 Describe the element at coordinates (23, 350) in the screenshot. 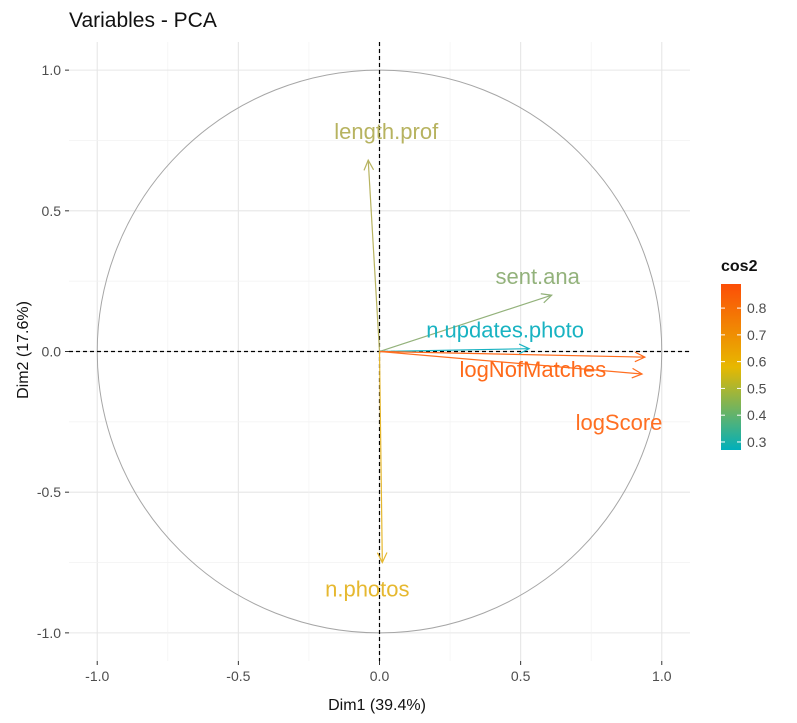

I see `y-axis-title: Dim2 (17.6%)` at that location.